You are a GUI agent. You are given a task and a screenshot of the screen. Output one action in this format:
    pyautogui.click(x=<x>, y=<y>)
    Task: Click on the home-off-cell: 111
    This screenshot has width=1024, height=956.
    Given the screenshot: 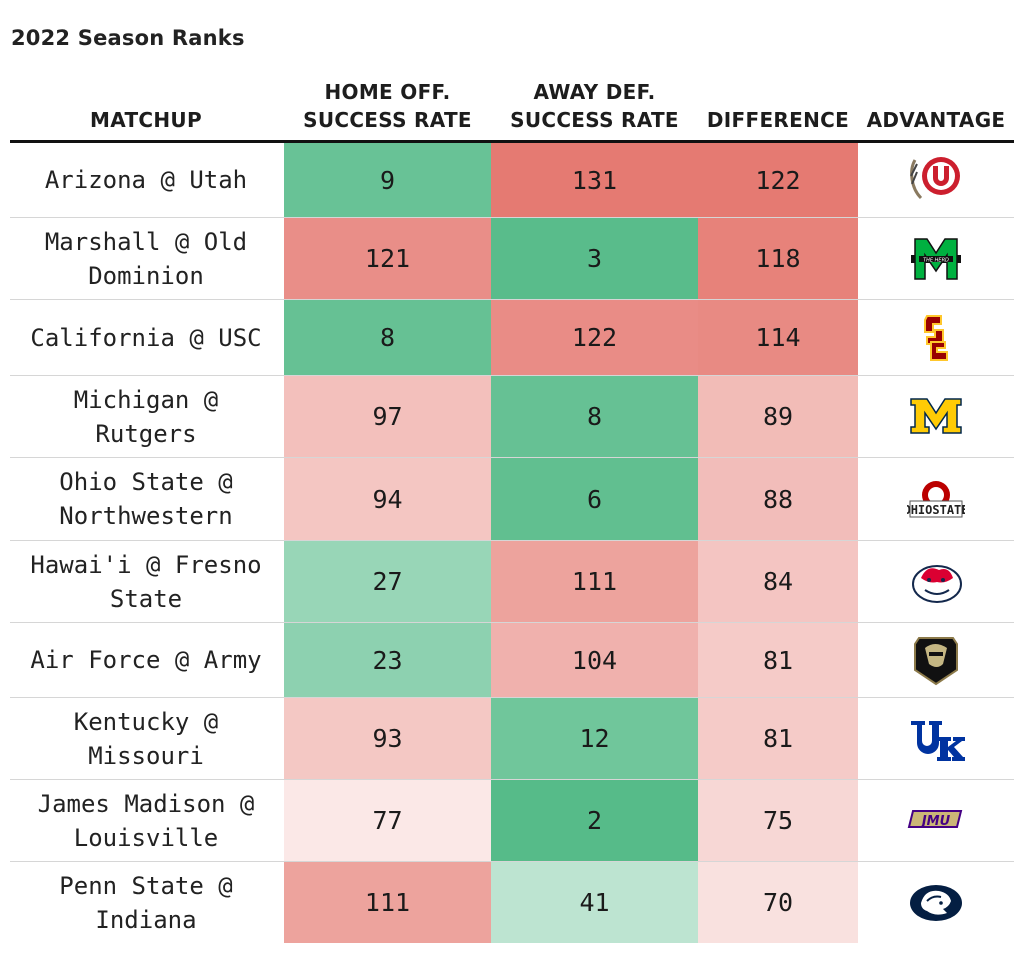 What is the action you would take?
    pyautogui.click(x=387, y=902)
    